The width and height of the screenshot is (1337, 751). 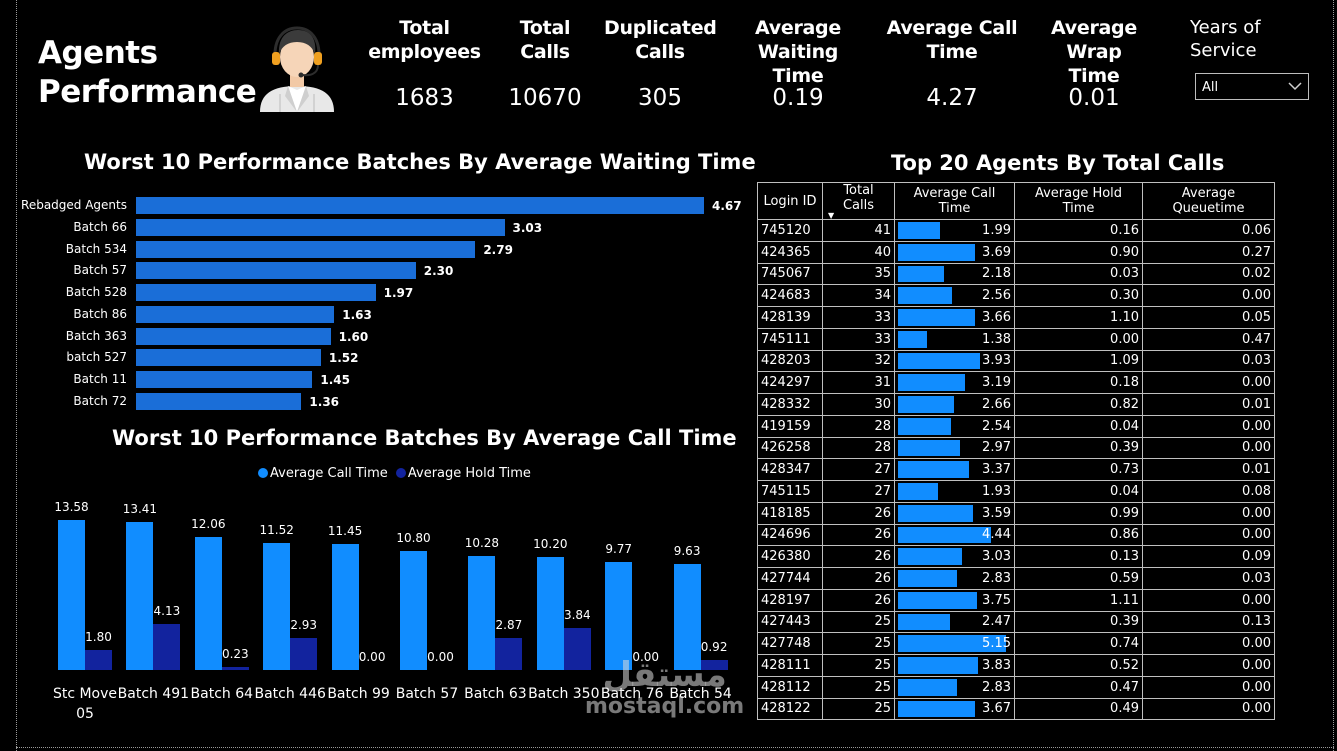 What do you see at coordinates (954, 201) in the screenshot?
I see `col-average-call-time: Average Call Time` at bounding box center [954, 201].